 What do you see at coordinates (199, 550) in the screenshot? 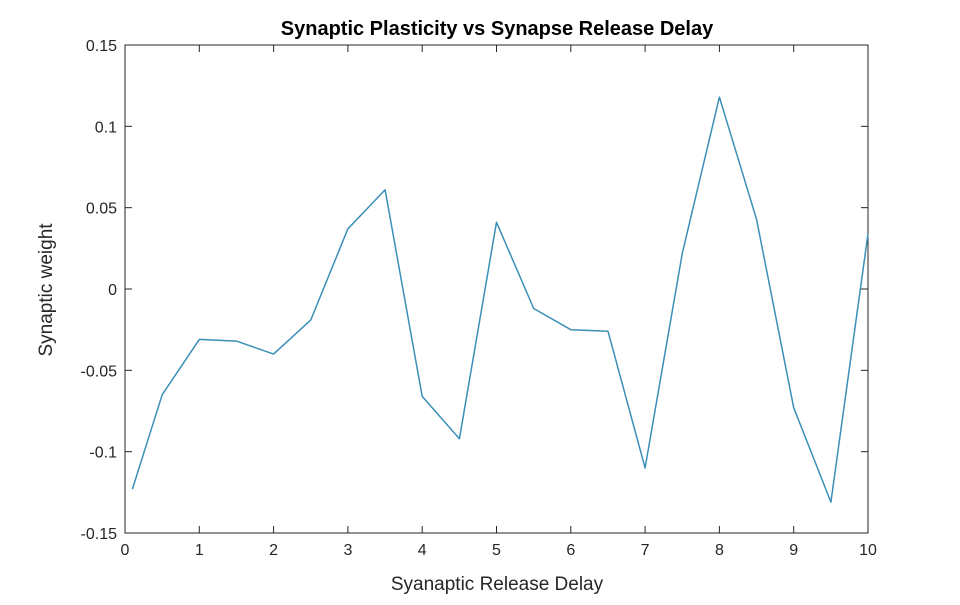
I see `x-tick-label: 1` at bounding box center [199, 550].